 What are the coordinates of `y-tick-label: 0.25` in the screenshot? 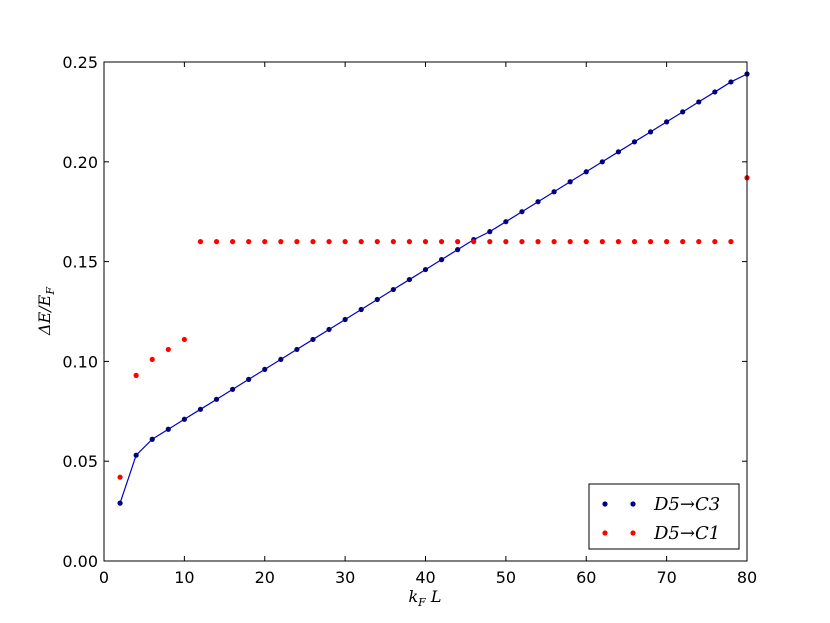 It's located at (80, 62).